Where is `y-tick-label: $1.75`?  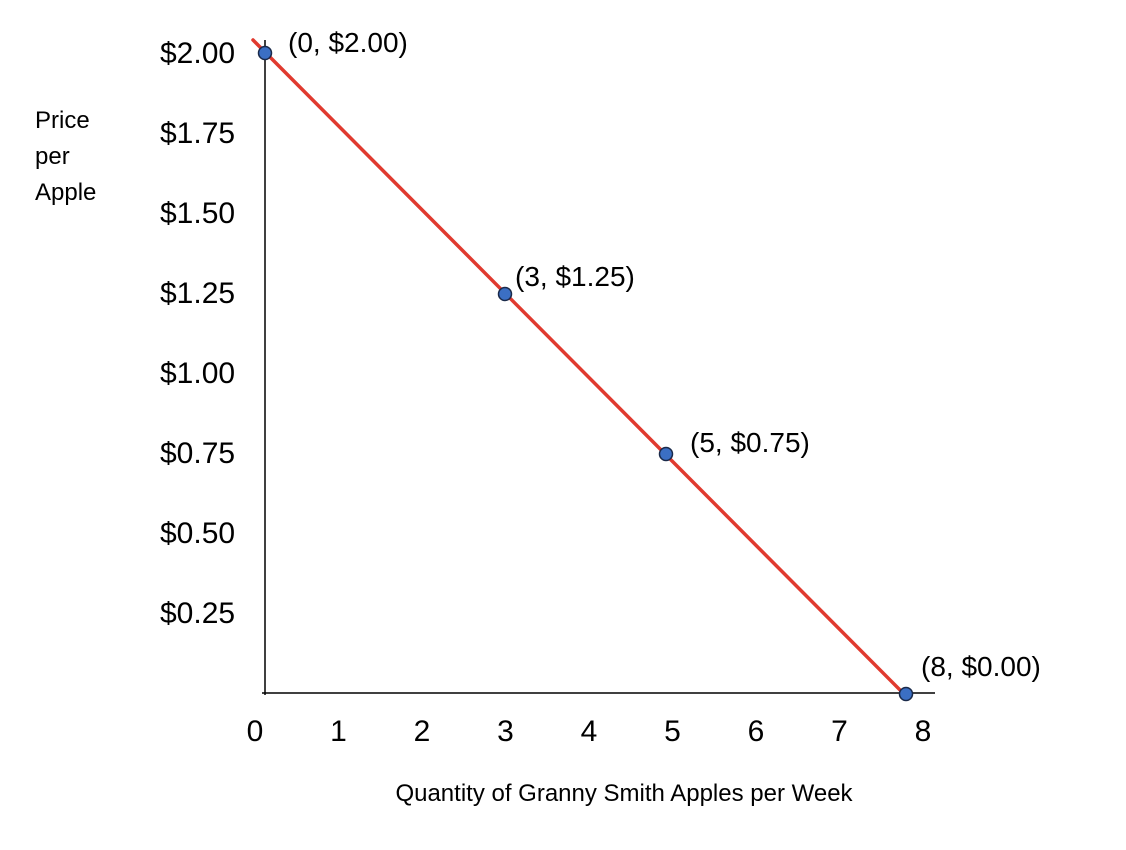
y-tick-label: $1.75 is located at coordinates (197, 133).